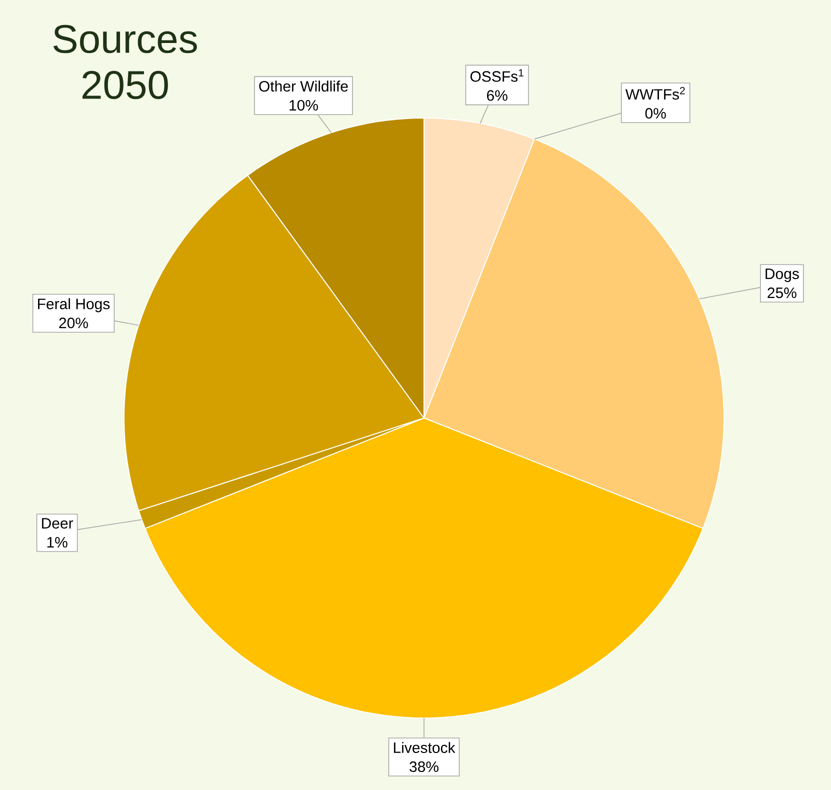 Image resolution: width=831 pixels, height=790 pixels. Describe the element at coordinates (57, 542) in the screenshot. I see `data-label: 1%` at that location.